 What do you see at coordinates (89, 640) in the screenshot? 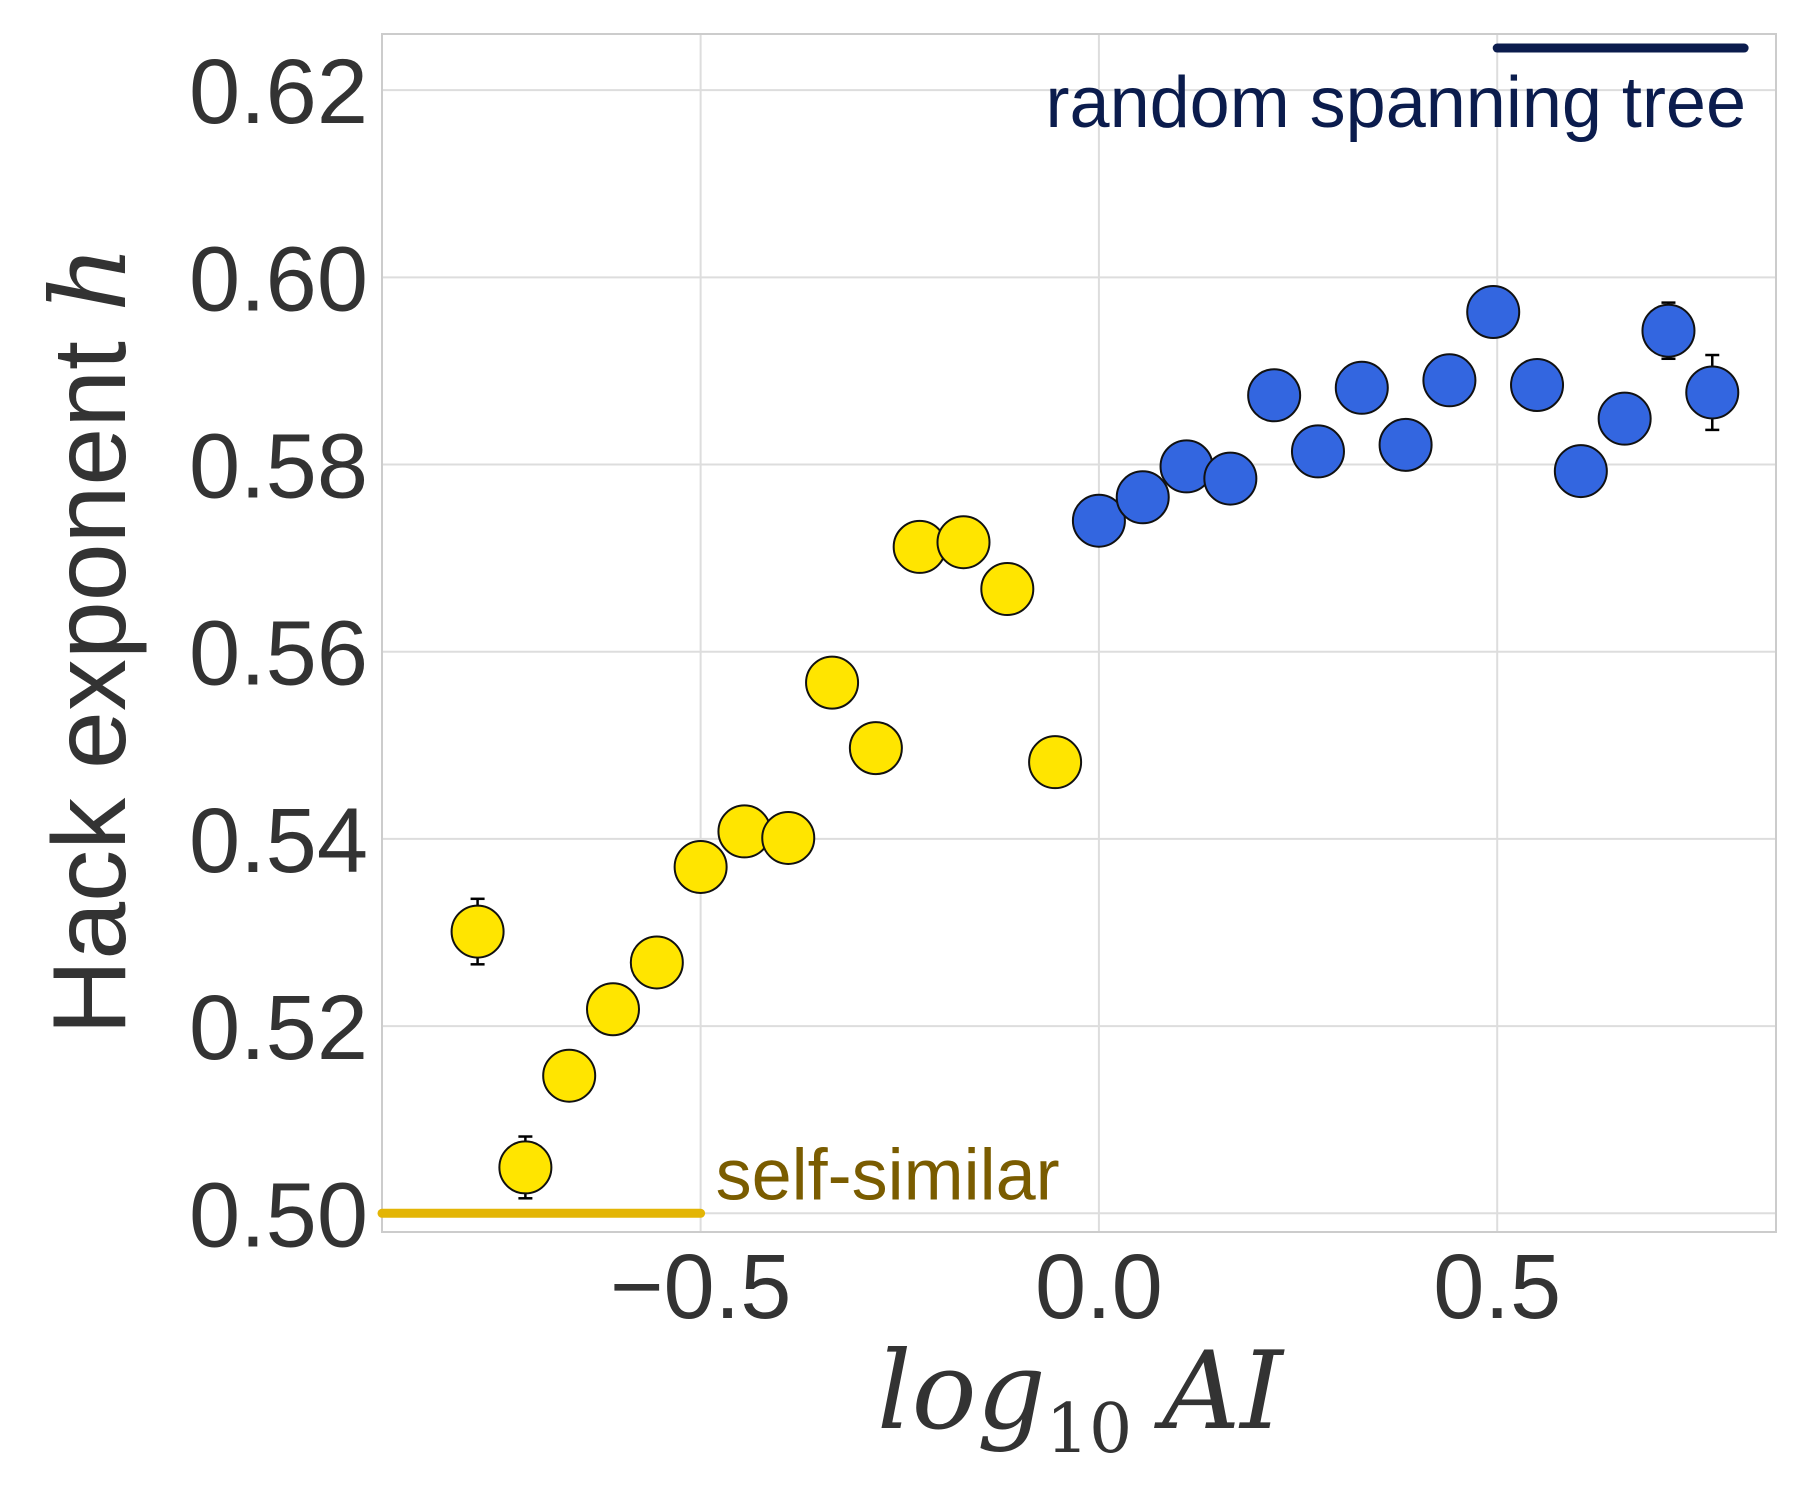
I see `y-axis-label: Hack exponent h` at bounding box center [89, 640].